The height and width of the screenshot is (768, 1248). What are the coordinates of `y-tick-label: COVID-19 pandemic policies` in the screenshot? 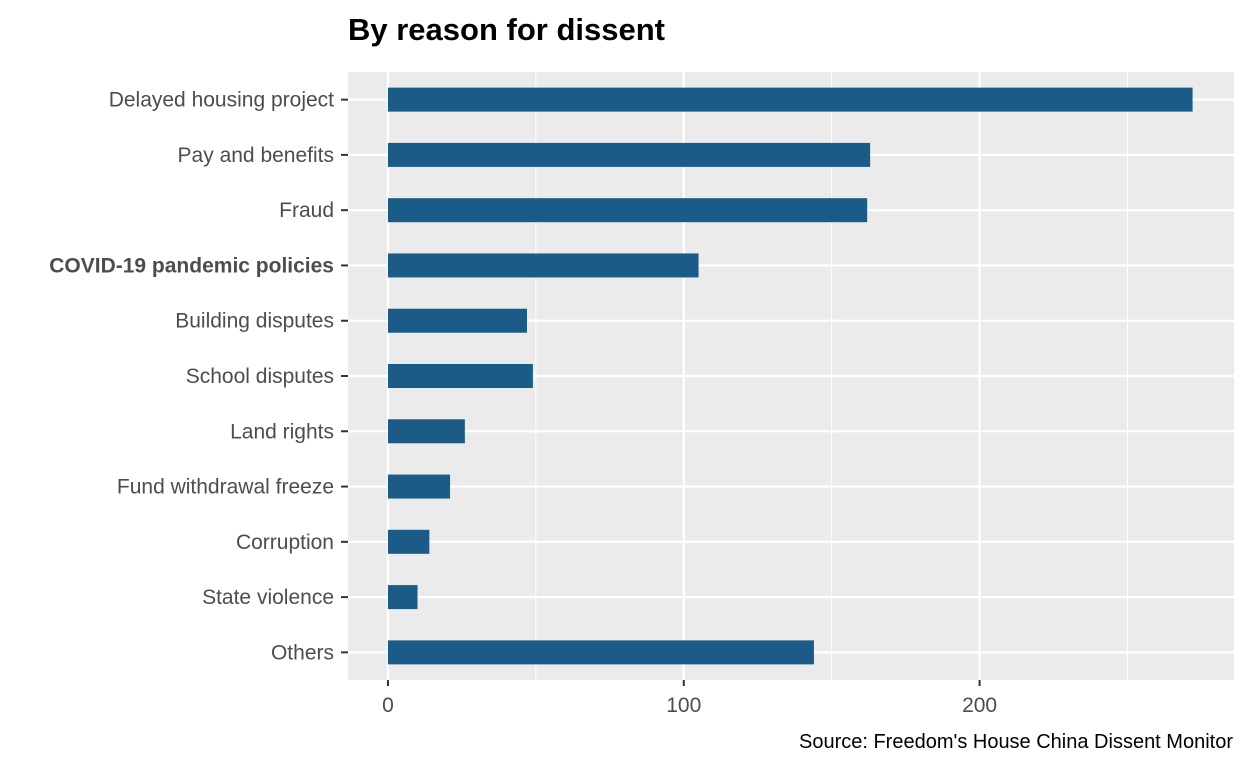 It's located at (191, 265).